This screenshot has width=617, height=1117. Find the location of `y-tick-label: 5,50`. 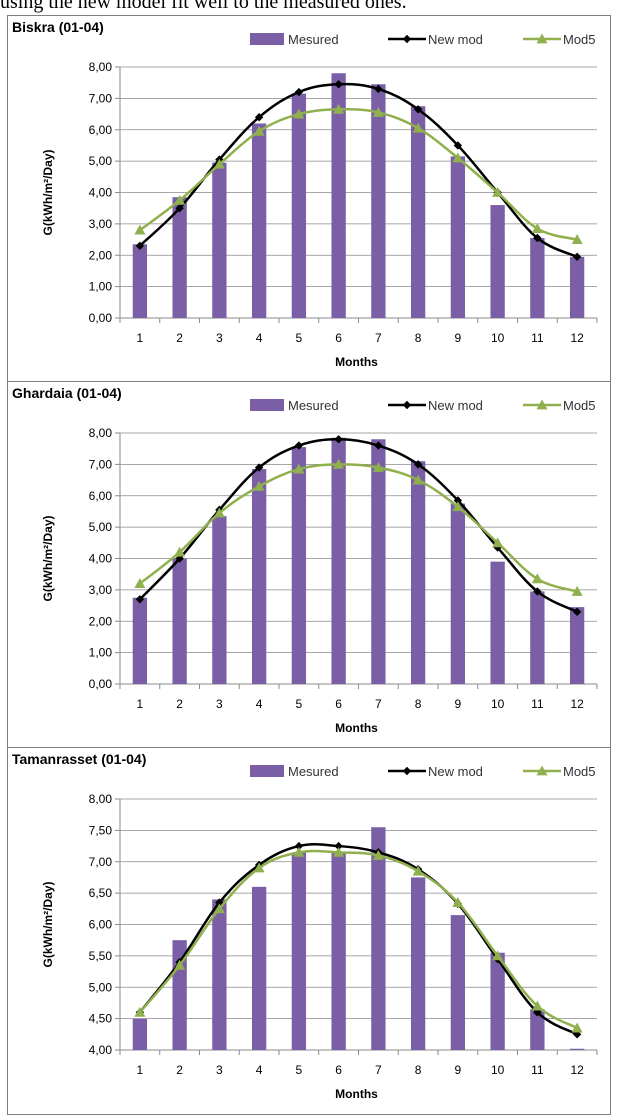

y-tick-label: 5,50 is located at coordinates (101, 956).